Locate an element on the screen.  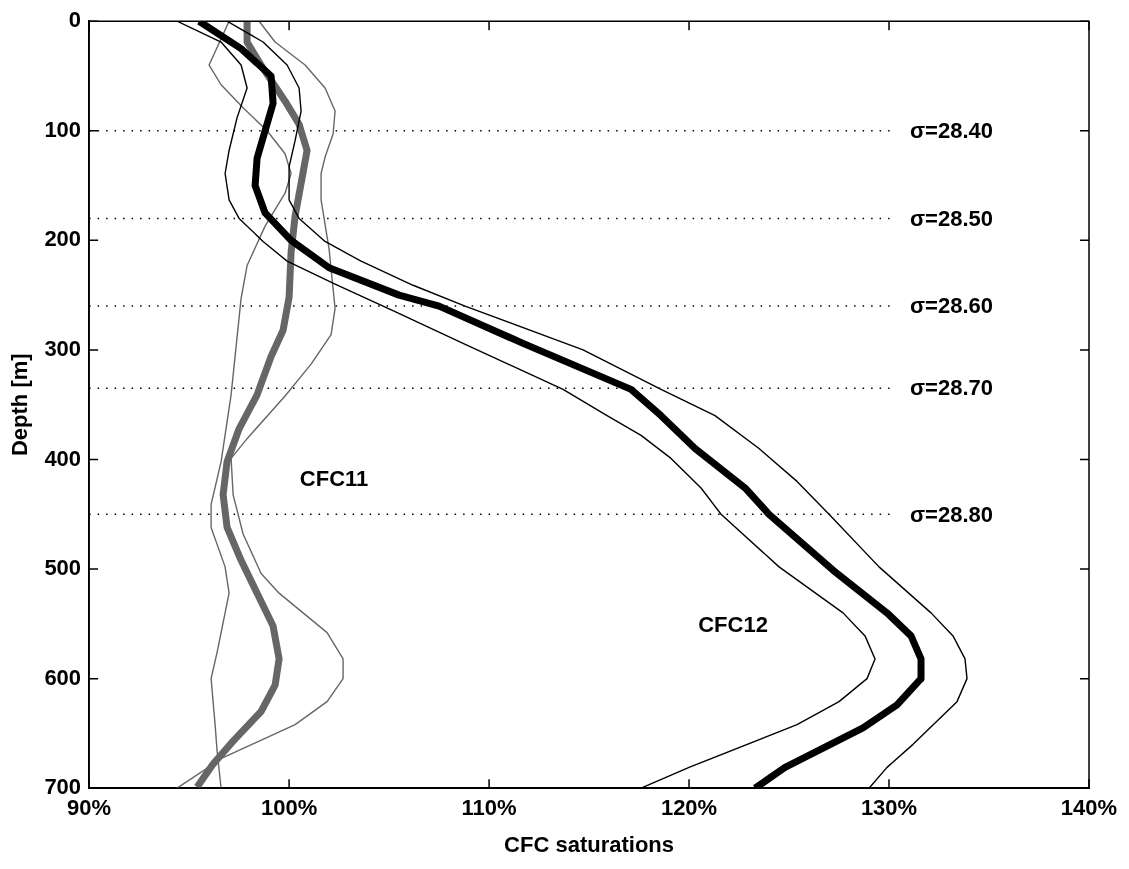
y-tick-label: 100 is located at coordinates (63, 129).